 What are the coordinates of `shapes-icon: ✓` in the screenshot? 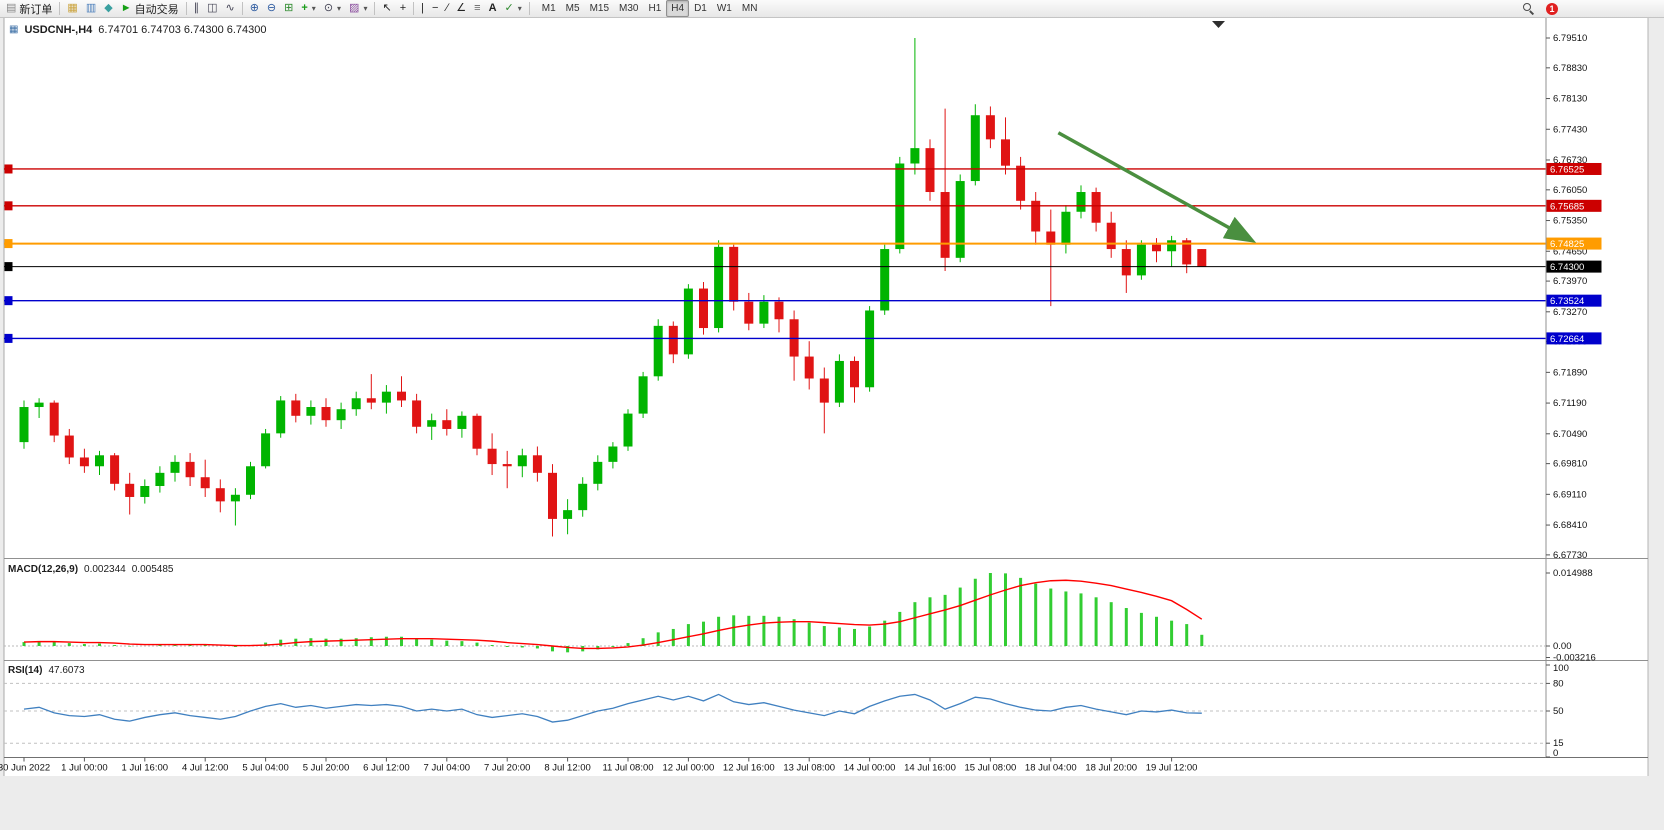 It's located at (509, 8).